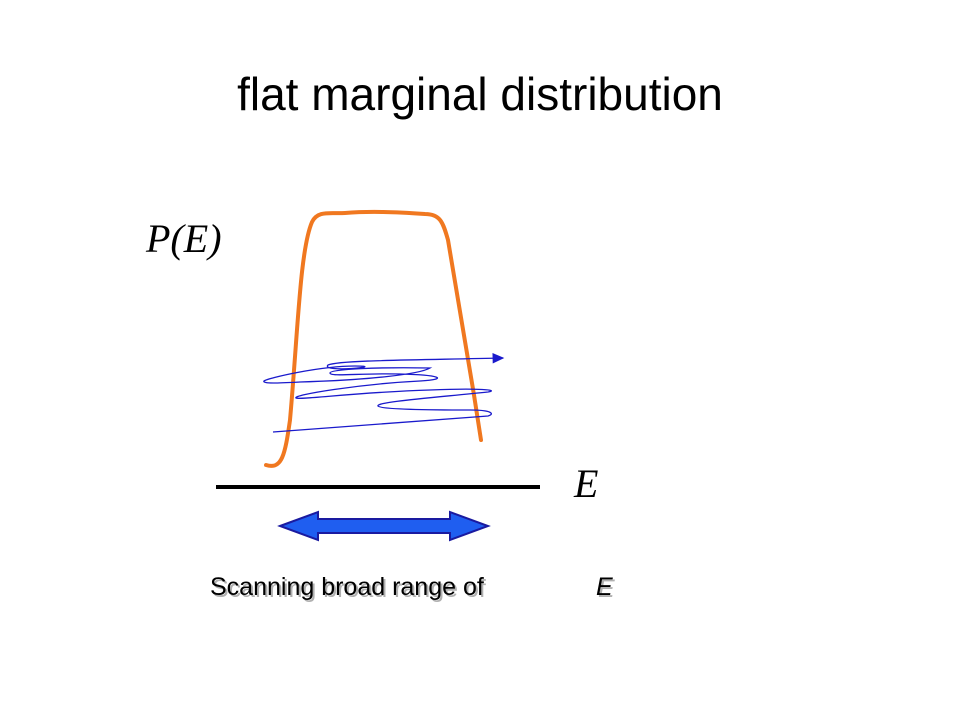  I want to click on caption: Scanning broad range of, so click(347, 587).